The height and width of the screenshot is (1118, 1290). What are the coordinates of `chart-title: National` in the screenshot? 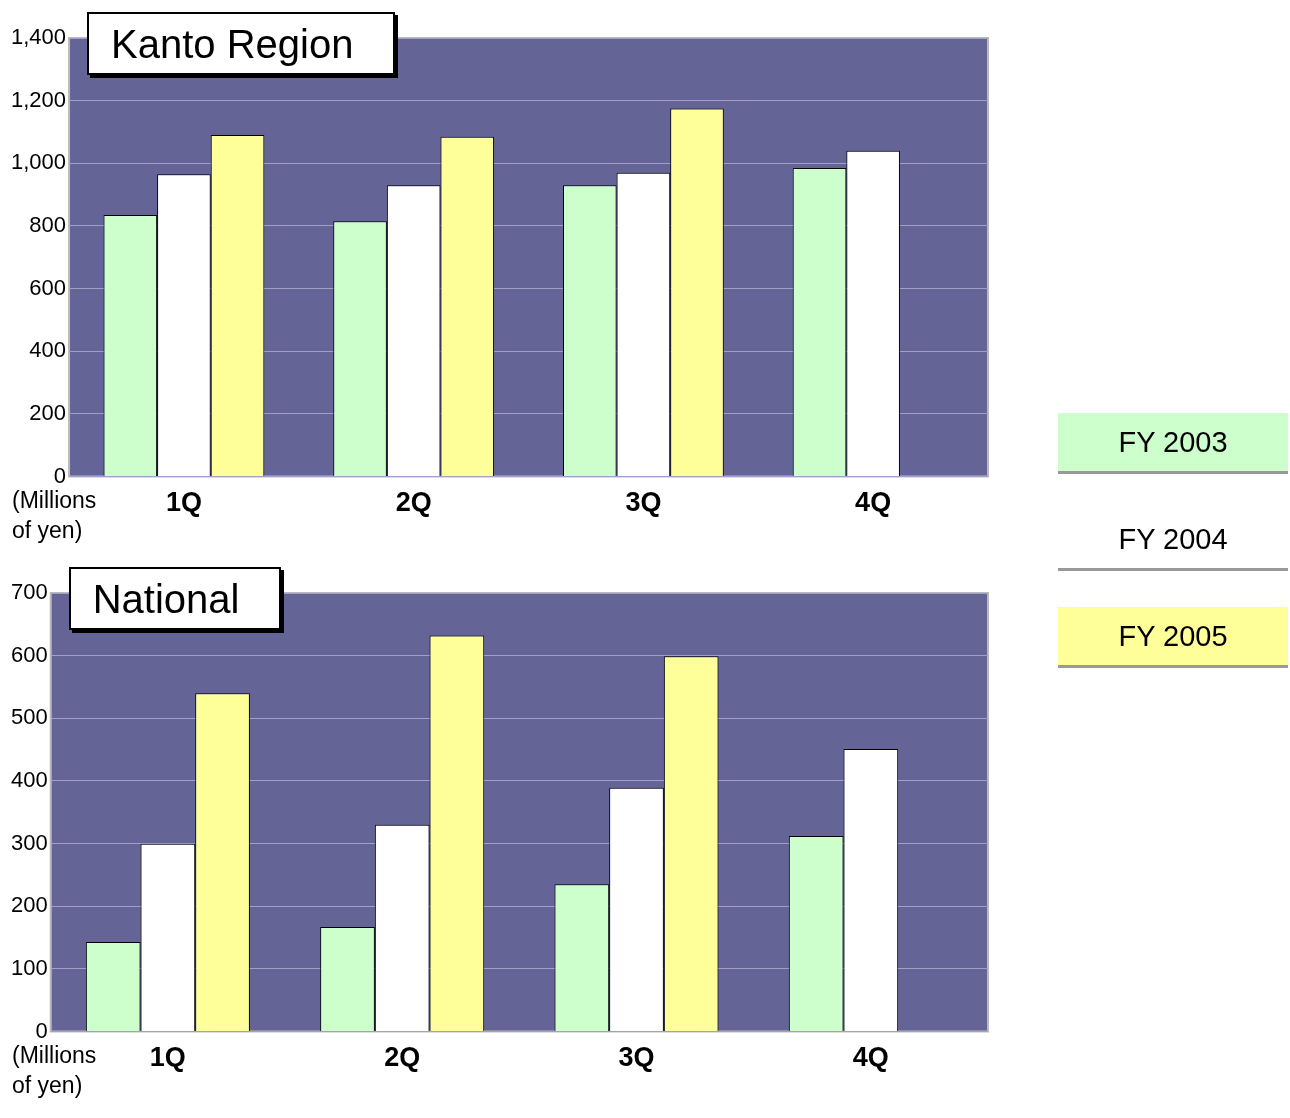 It's located at (175, 598).